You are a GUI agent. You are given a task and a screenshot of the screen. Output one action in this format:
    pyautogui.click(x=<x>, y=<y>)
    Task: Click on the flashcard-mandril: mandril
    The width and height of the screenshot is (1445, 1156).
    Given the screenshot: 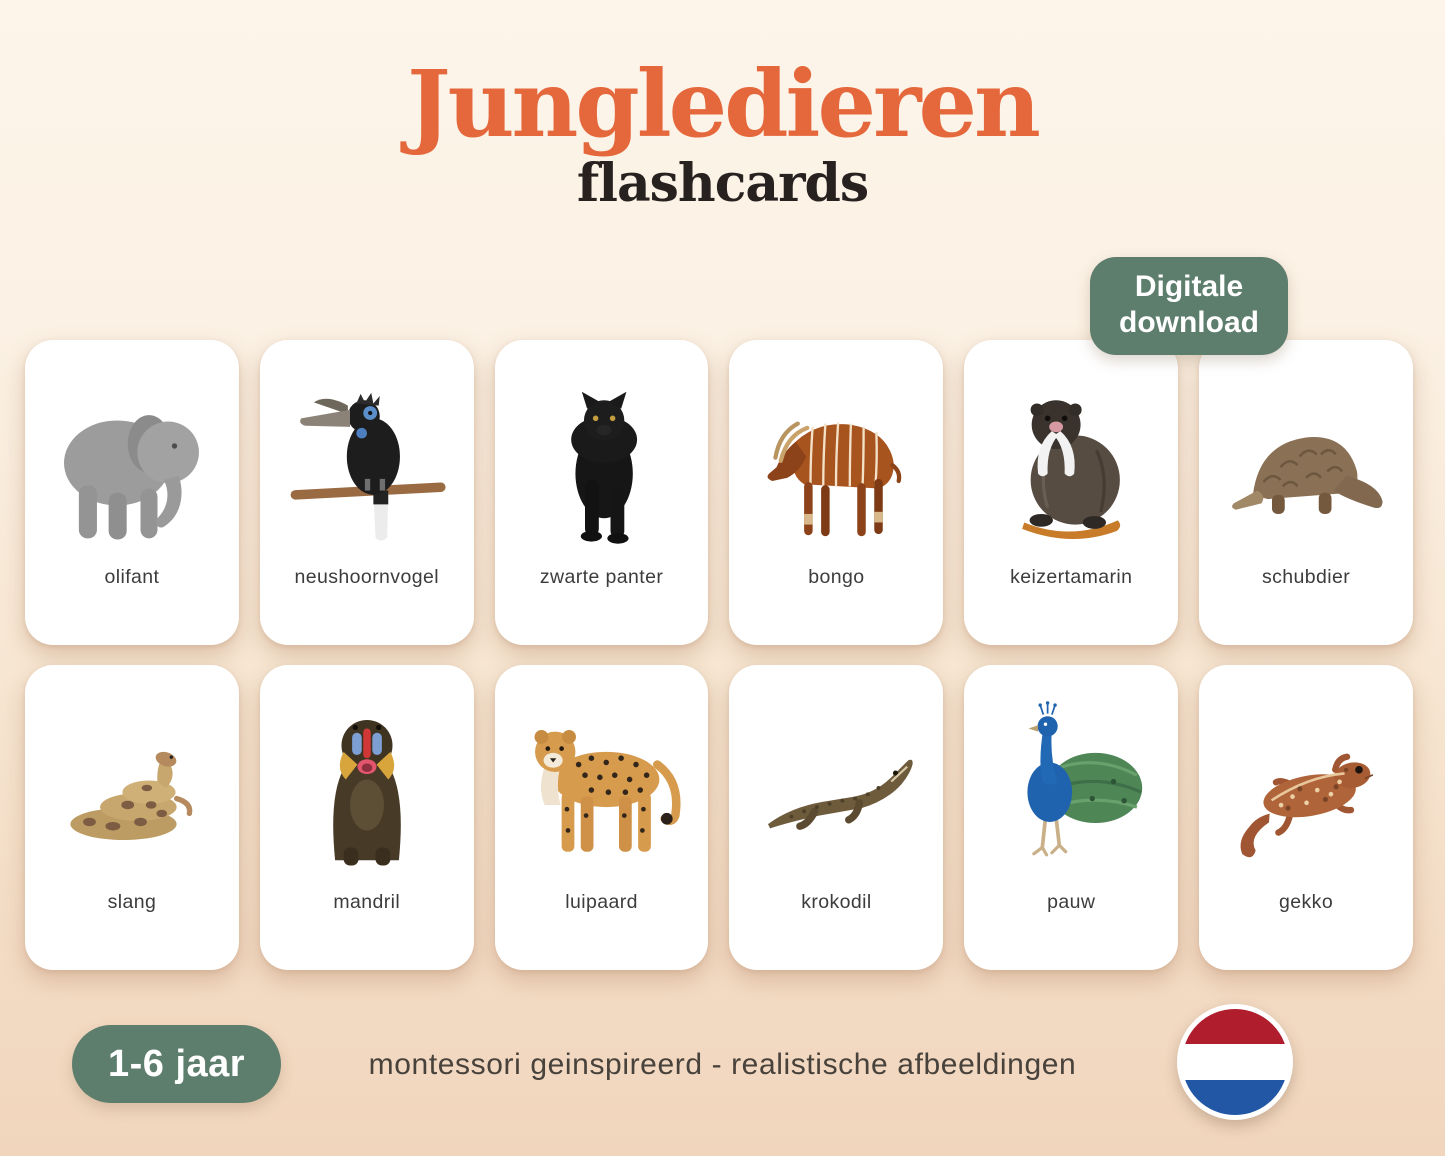 What is the action you would take?
    pyautogui.click(x=366, y=817)
    